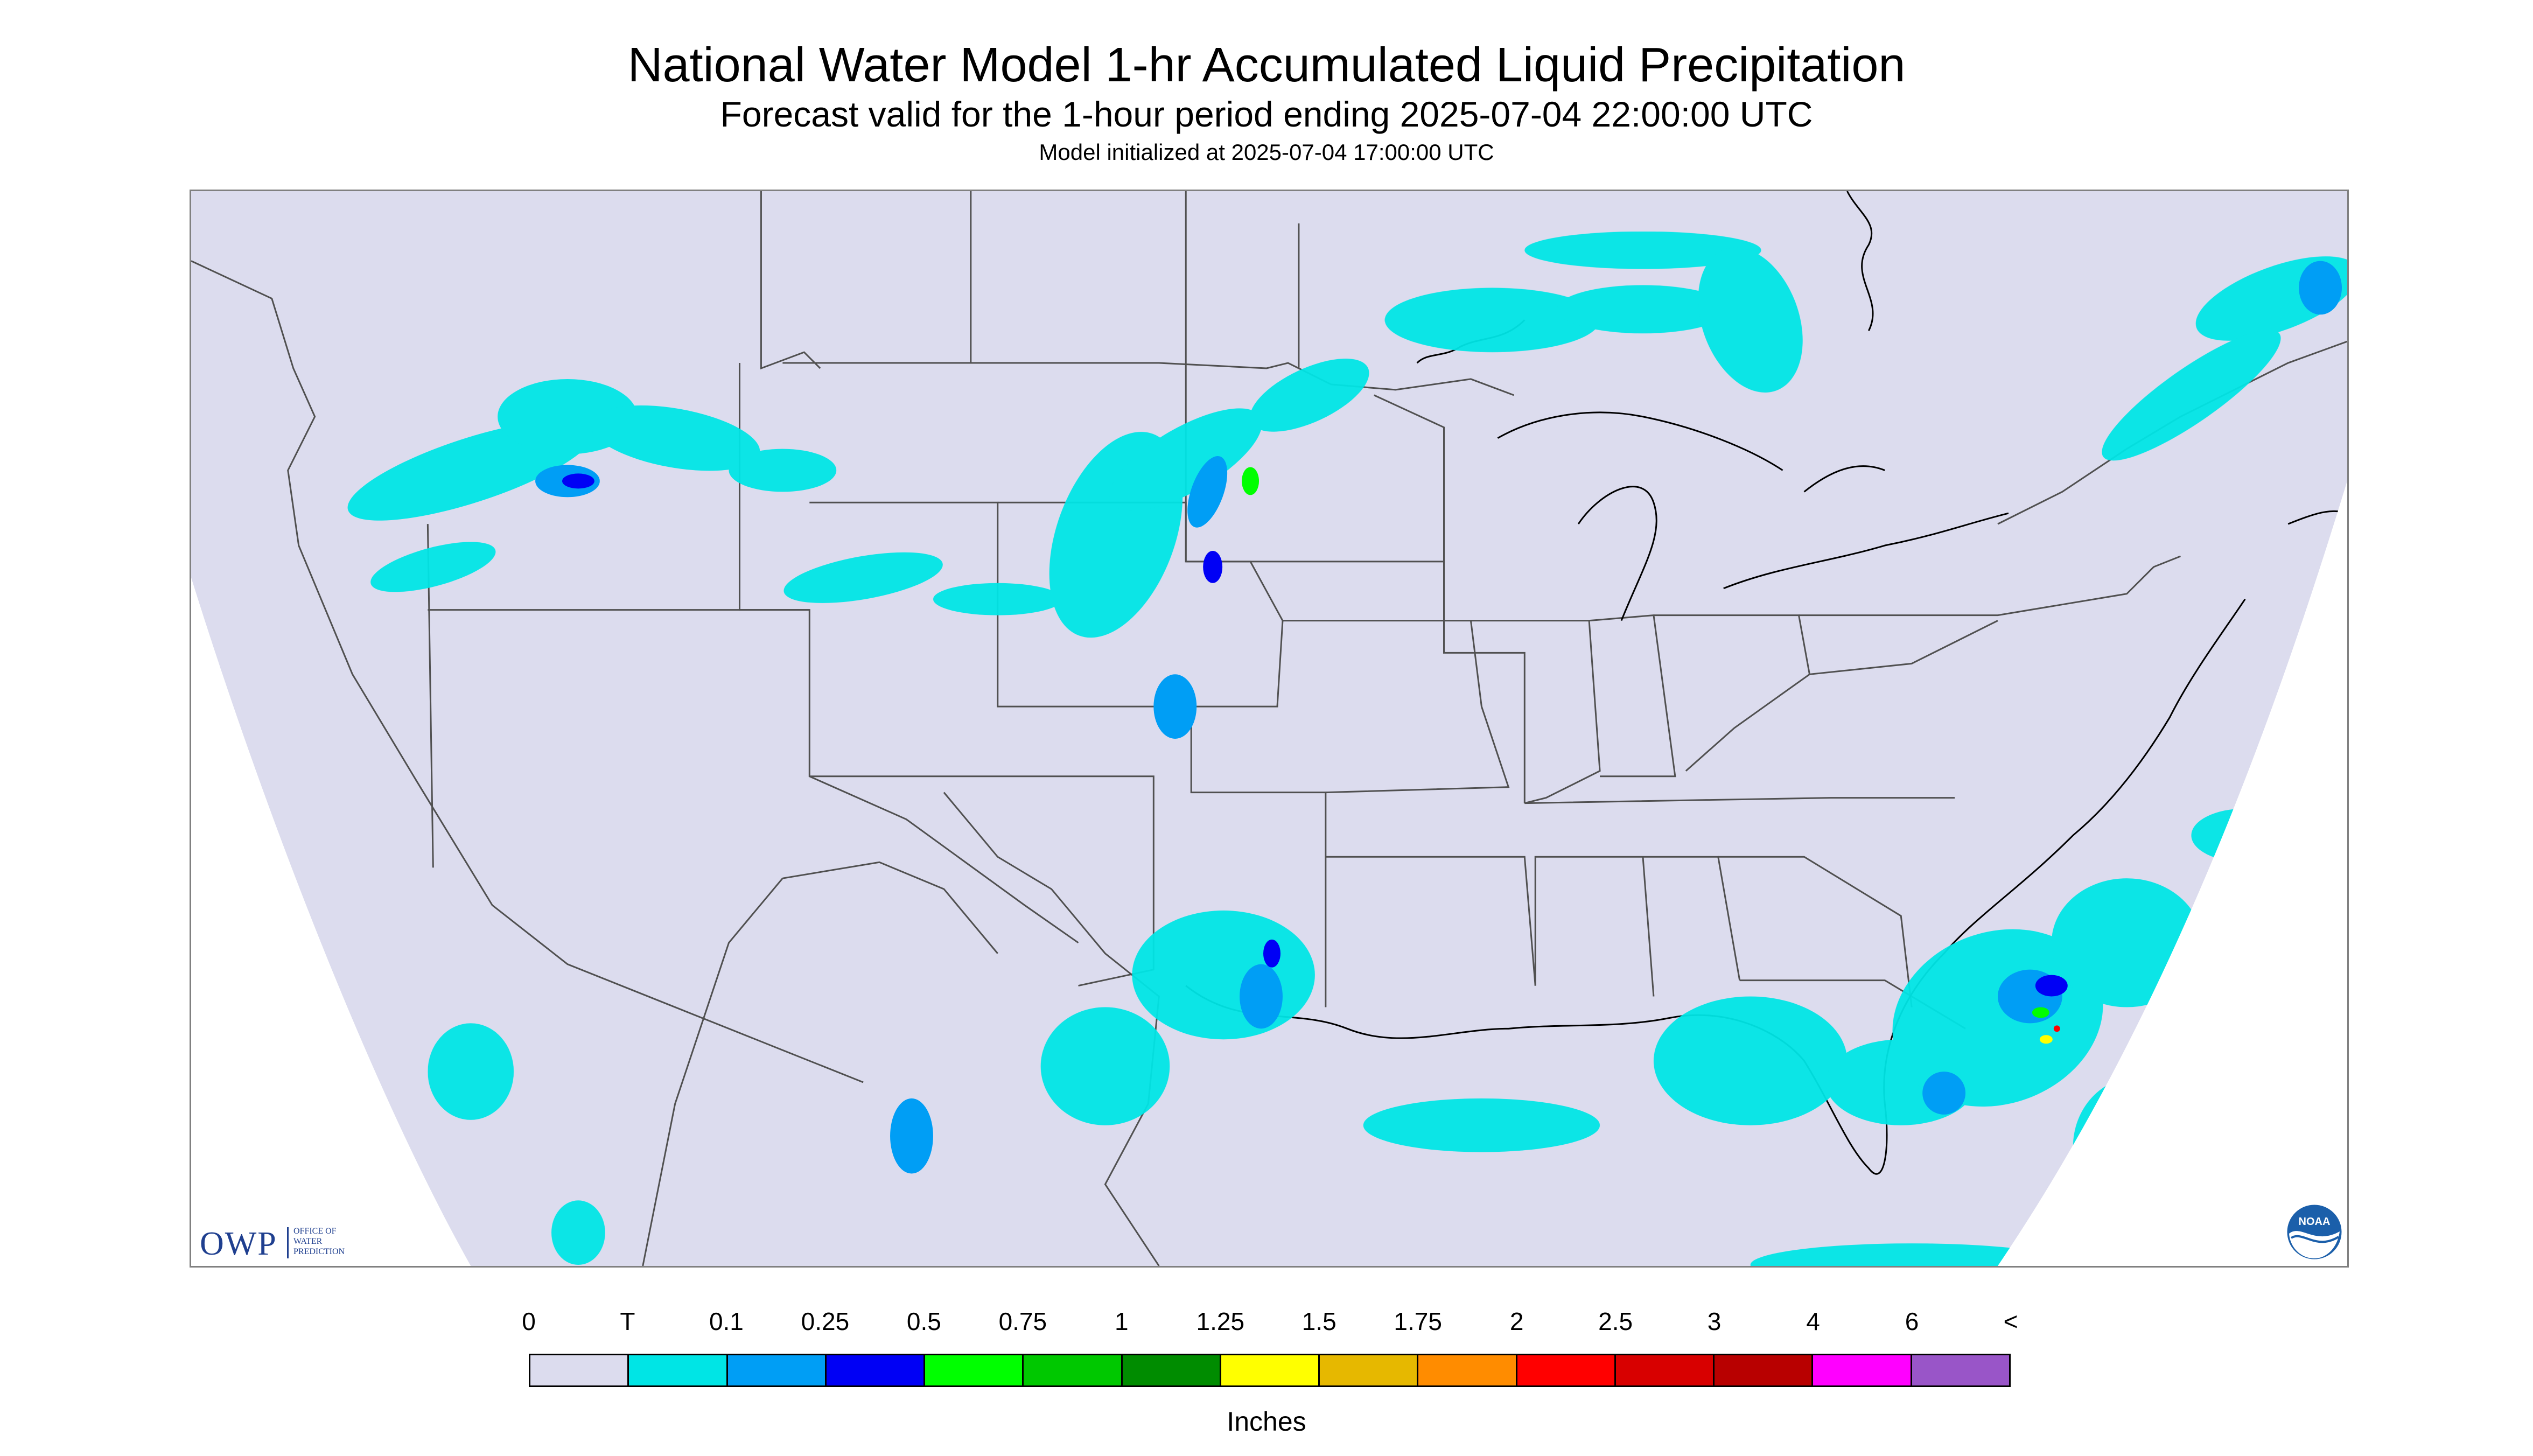  Describe the element at coordinates (1517, 1321) in the screenshot. I see `legend-label: 2` at that location.